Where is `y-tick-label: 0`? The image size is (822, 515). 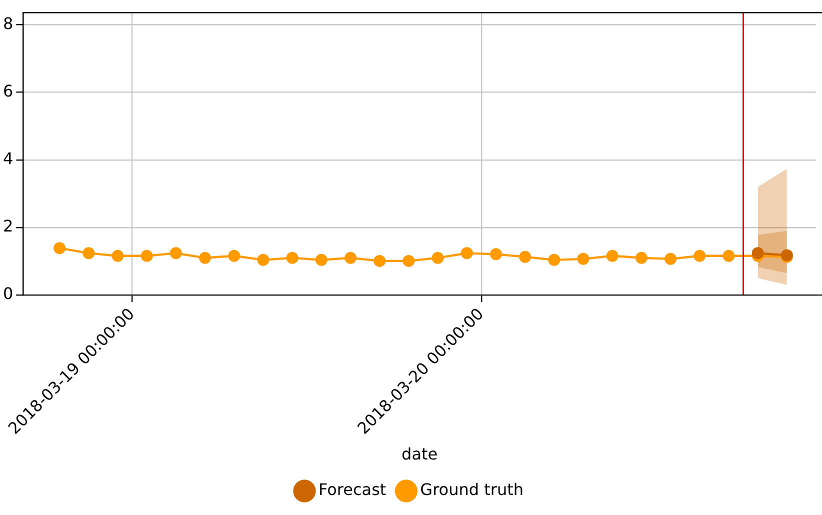
y-tick-label: 0 is located at coordinates (8, 294).